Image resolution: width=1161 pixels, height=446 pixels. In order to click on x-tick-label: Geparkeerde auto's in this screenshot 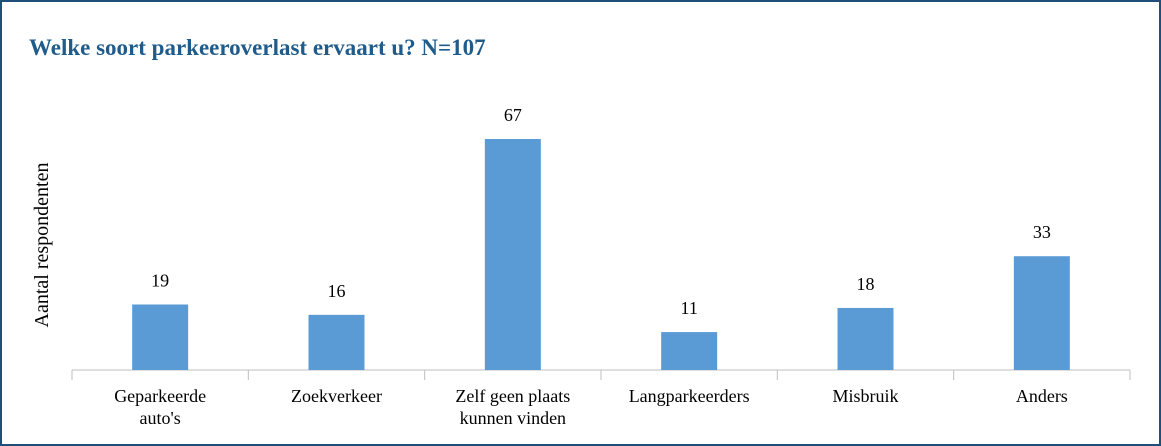, I will do `click(160, 407)`.